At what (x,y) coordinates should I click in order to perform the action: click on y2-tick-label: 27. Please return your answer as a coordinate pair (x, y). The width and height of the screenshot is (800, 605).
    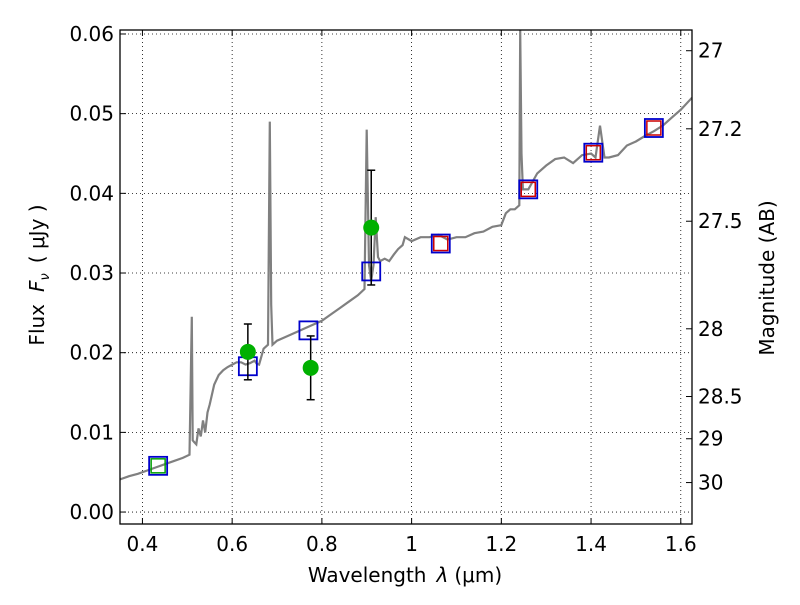
    Looking at the image, I should click on (710, 51).